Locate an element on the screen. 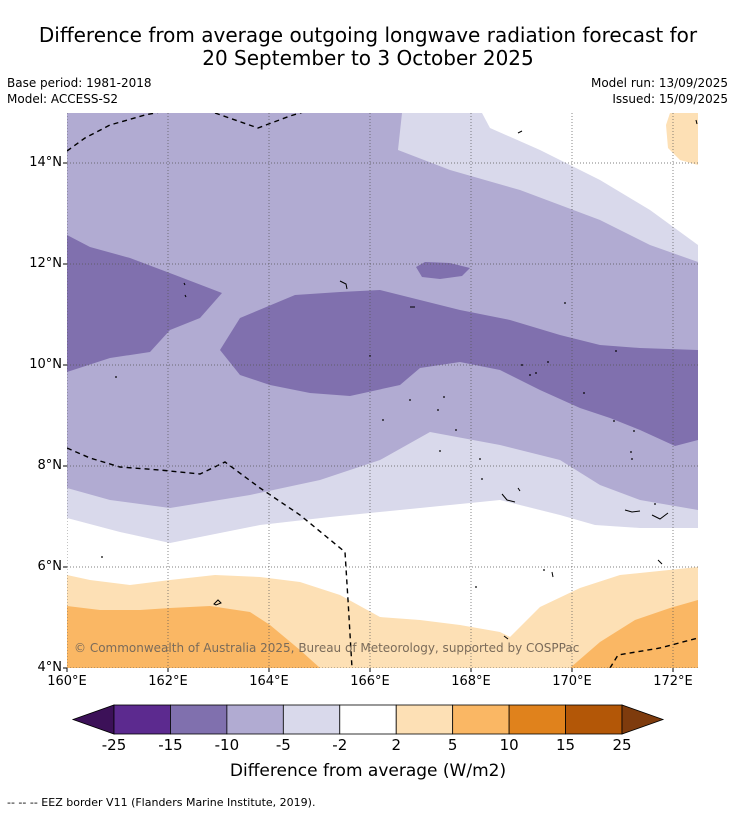  colorbar-tick-label: 15 is located at coordinates (566, 745).